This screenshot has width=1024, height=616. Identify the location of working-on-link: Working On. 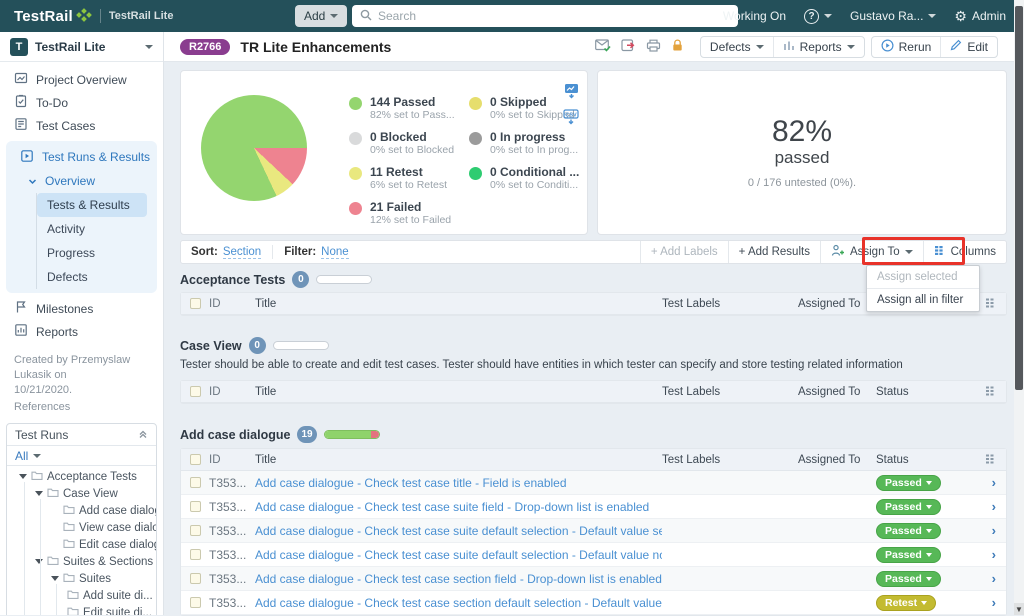
(754, 16).